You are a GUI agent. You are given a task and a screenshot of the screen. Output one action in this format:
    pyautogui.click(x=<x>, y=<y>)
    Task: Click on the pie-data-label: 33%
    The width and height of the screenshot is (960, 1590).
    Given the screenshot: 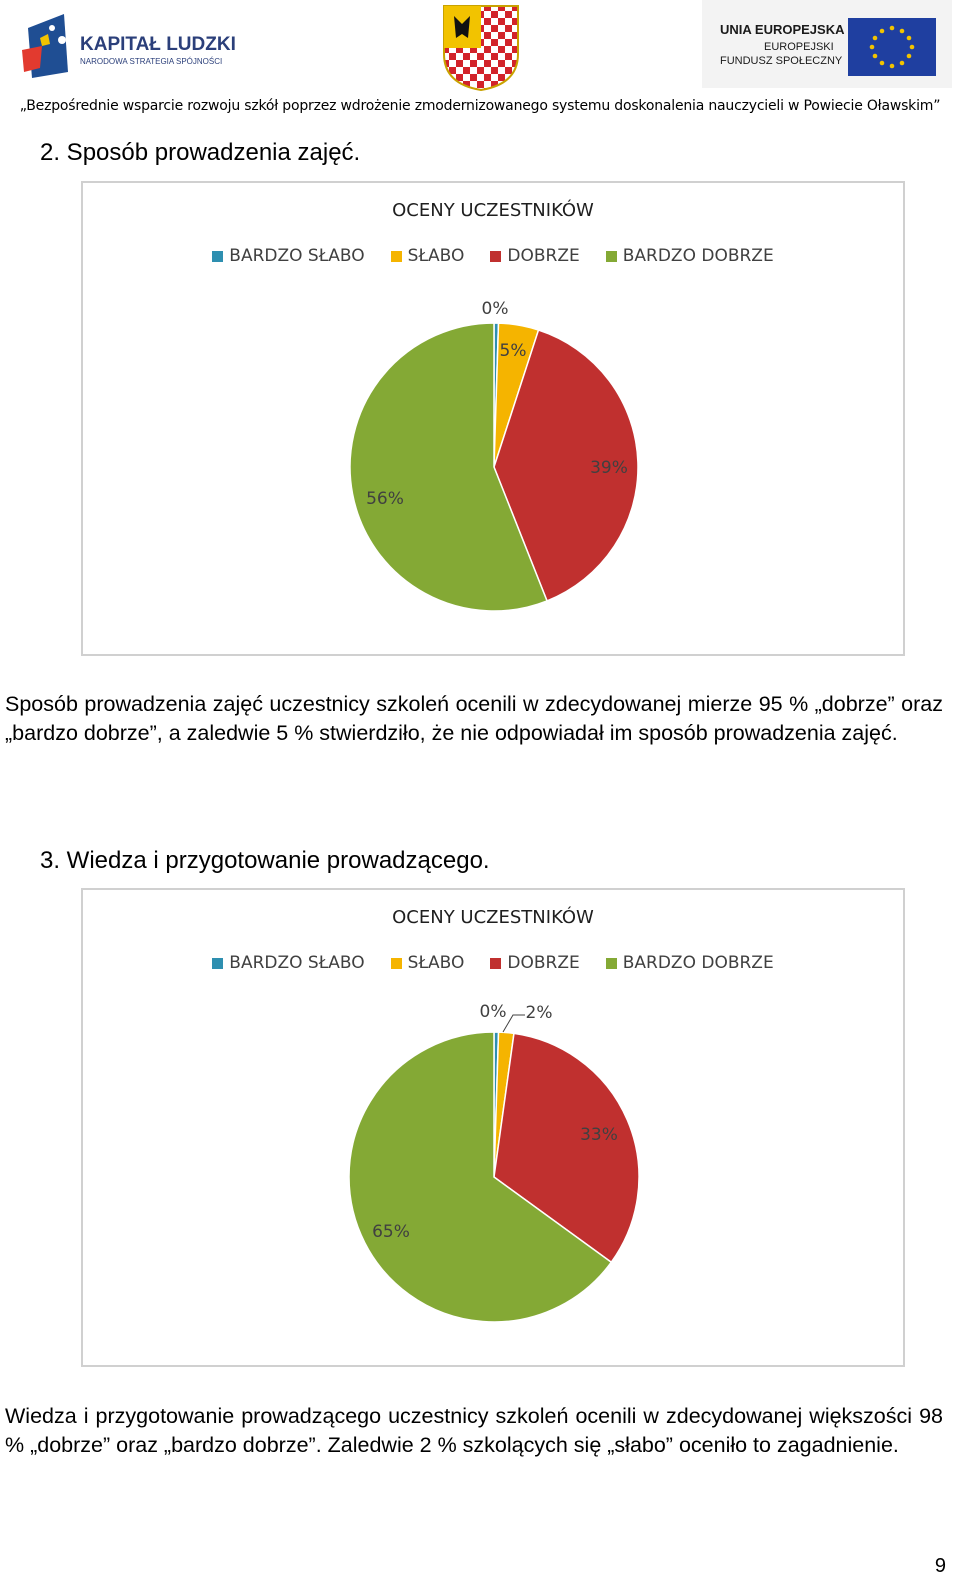 What is the action you would take?
    pyautogui.click(x=599, y=1135)
    